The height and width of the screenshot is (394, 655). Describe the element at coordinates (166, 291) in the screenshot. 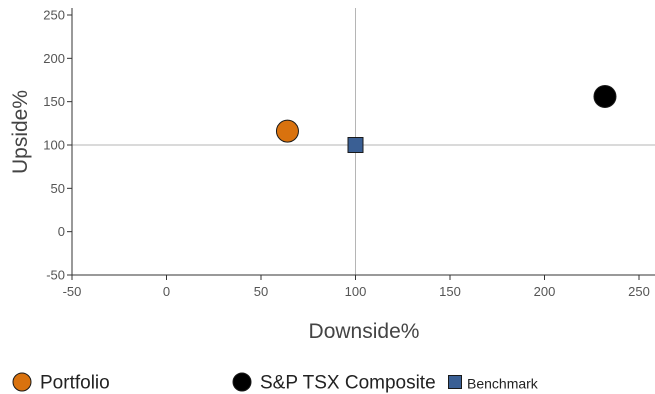

I see `x-tick-label: 0` at that location.